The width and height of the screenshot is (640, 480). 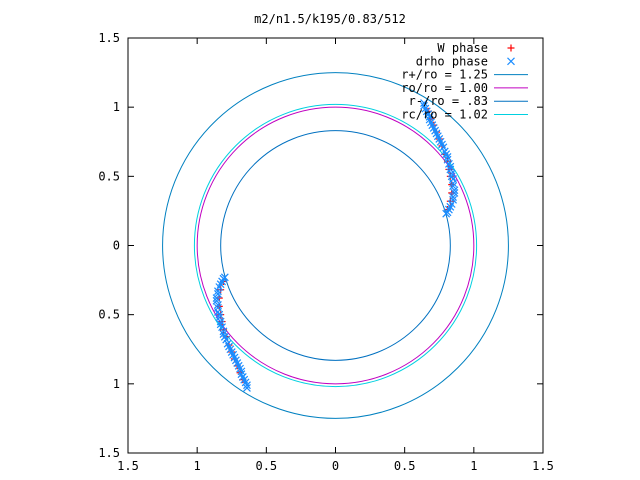 I want to click on y-tick-label-6: 1.5, so click(x=109, y=453).